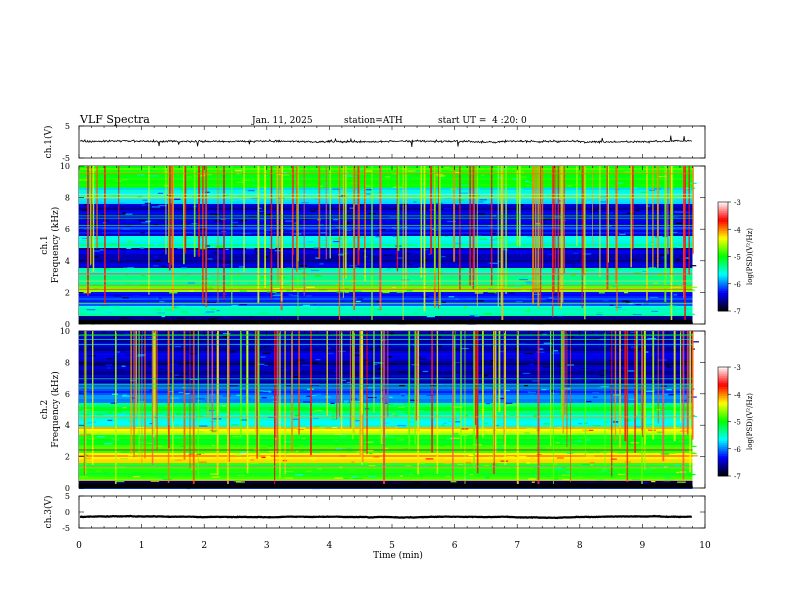 This screenshot has width=792, height=612. I want to click on x-tick-label: 7, so click(517, 546).